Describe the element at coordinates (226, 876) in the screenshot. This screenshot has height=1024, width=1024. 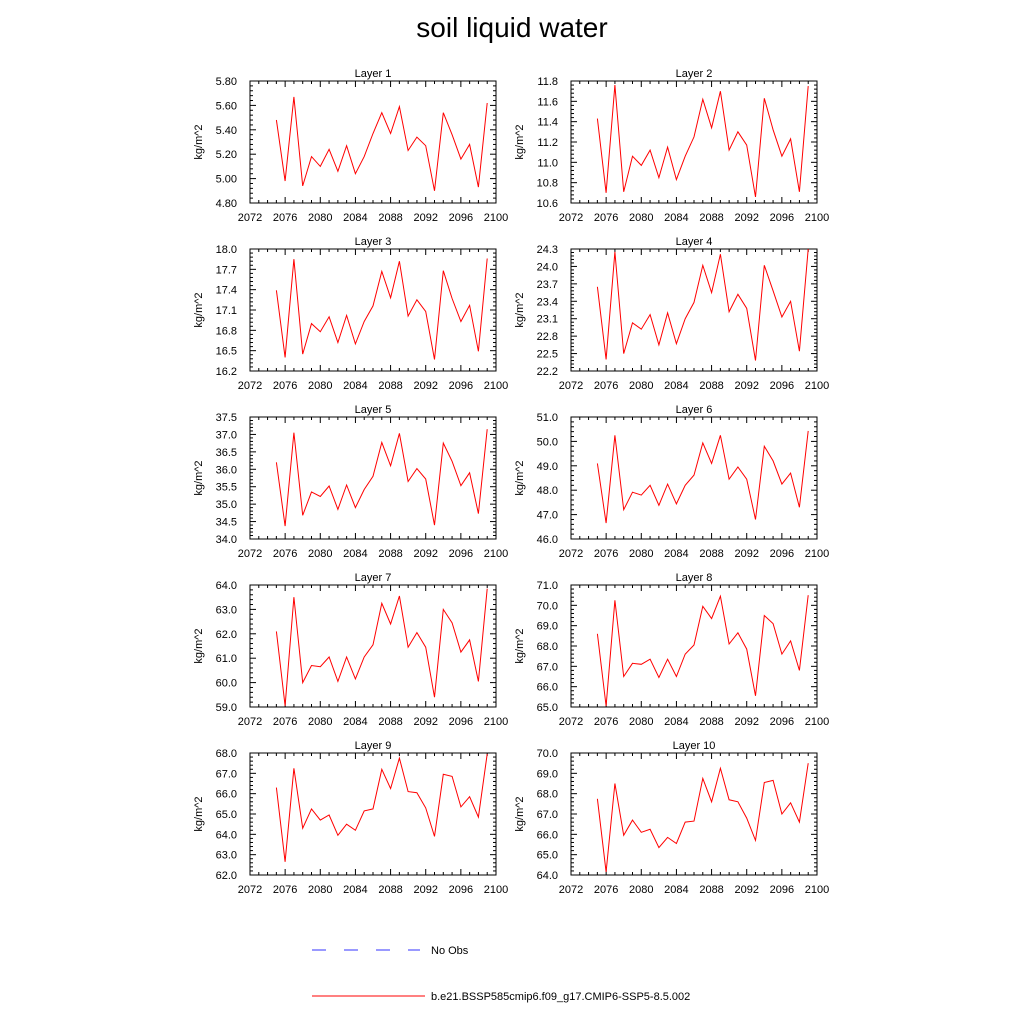
I see `y-tick-label: 62.0` at that location.